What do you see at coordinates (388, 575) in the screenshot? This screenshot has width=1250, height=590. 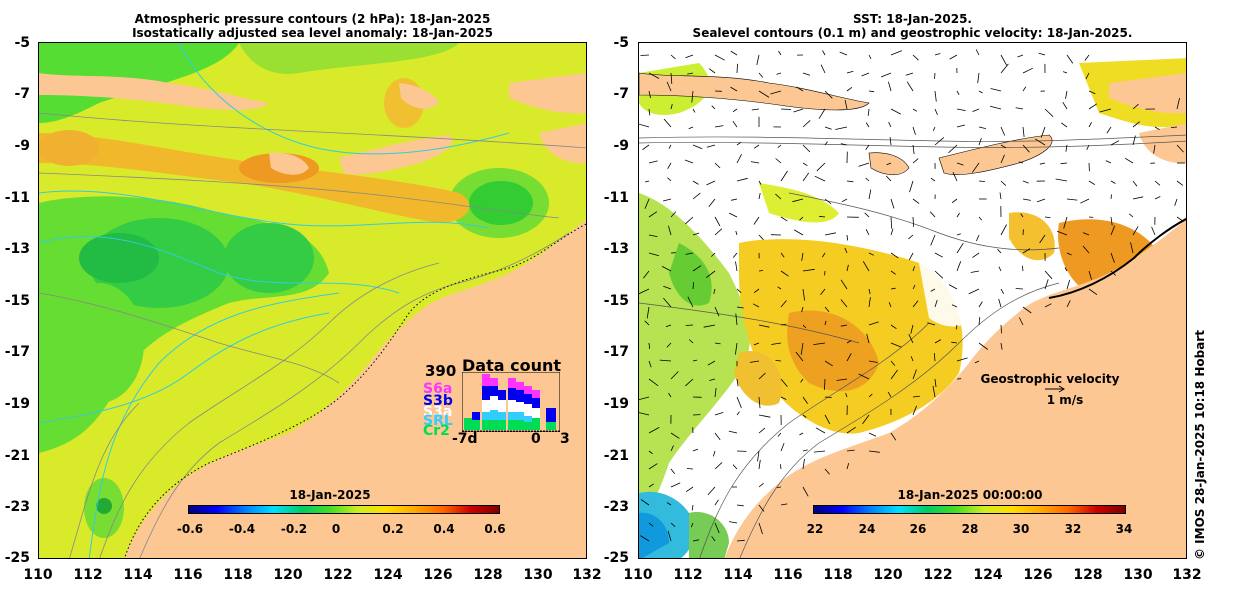 I see `lon-tick: 124` at bounding box center [388, 575].